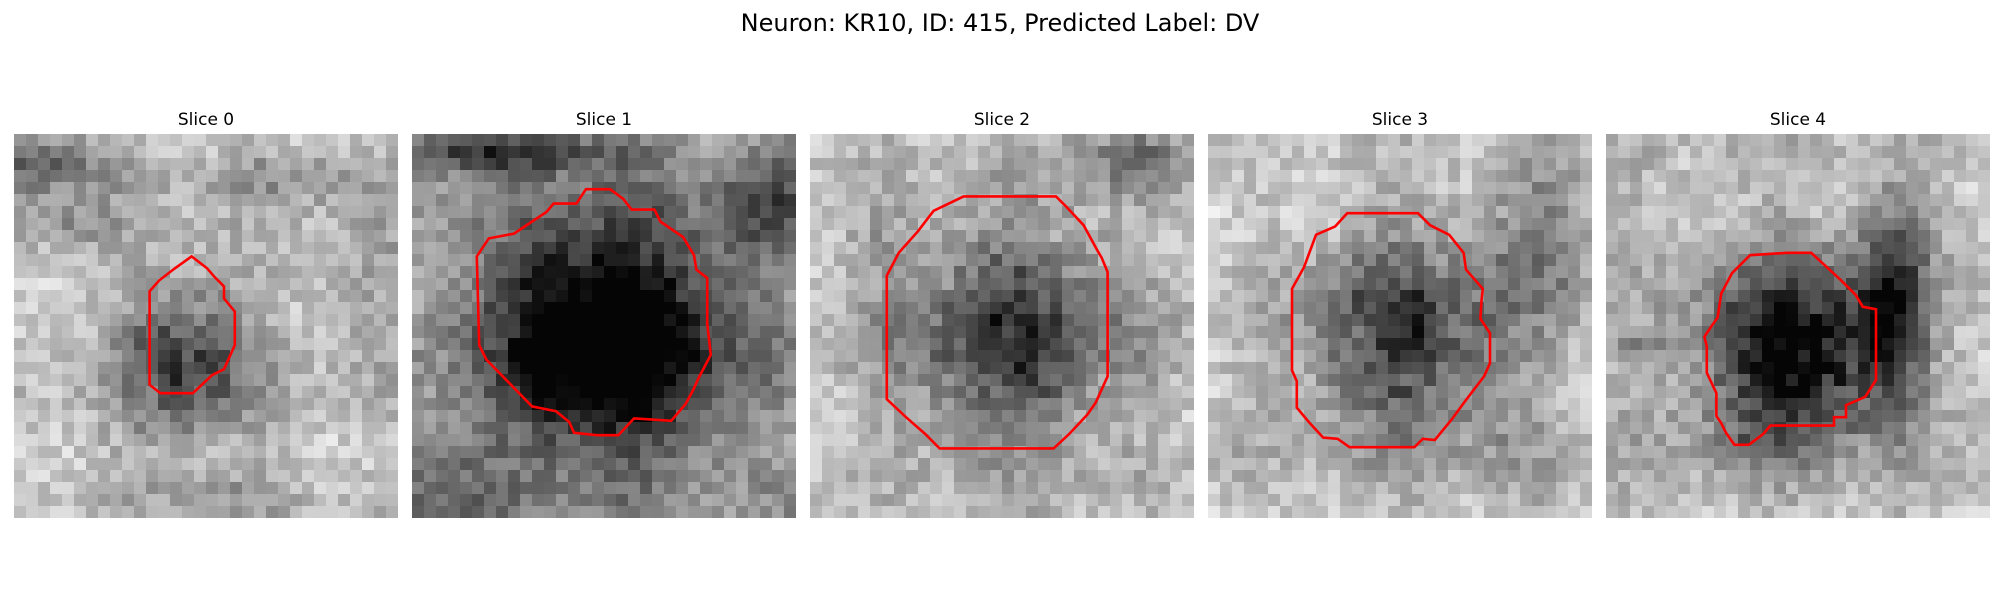 This screenshot has height=600, width=2000. What do you see at coordinates (206, 120) in the screenshot?
I see `slice-title-0: Slice 0` at bounding box center [206, 120].